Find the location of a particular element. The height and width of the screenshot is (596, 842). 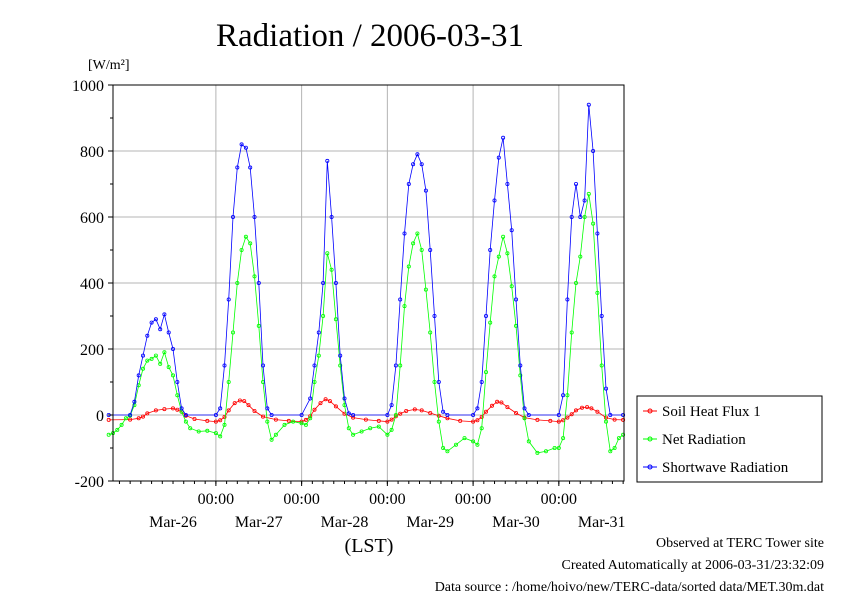

y-tick-label: 600 is located at coordinates (92, 218).